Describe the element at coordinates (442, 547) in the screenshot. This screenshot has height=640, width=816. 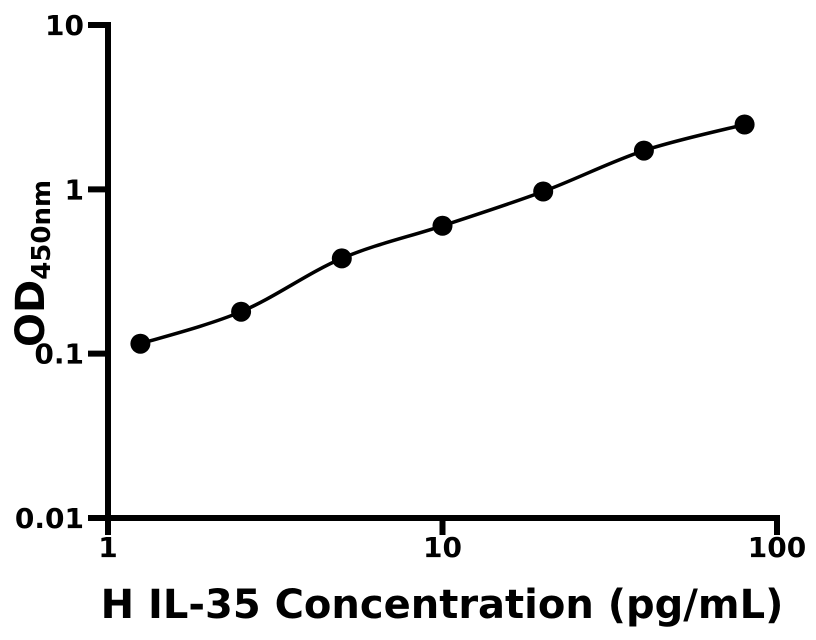
I see `x-tick-label: 10` at that location.